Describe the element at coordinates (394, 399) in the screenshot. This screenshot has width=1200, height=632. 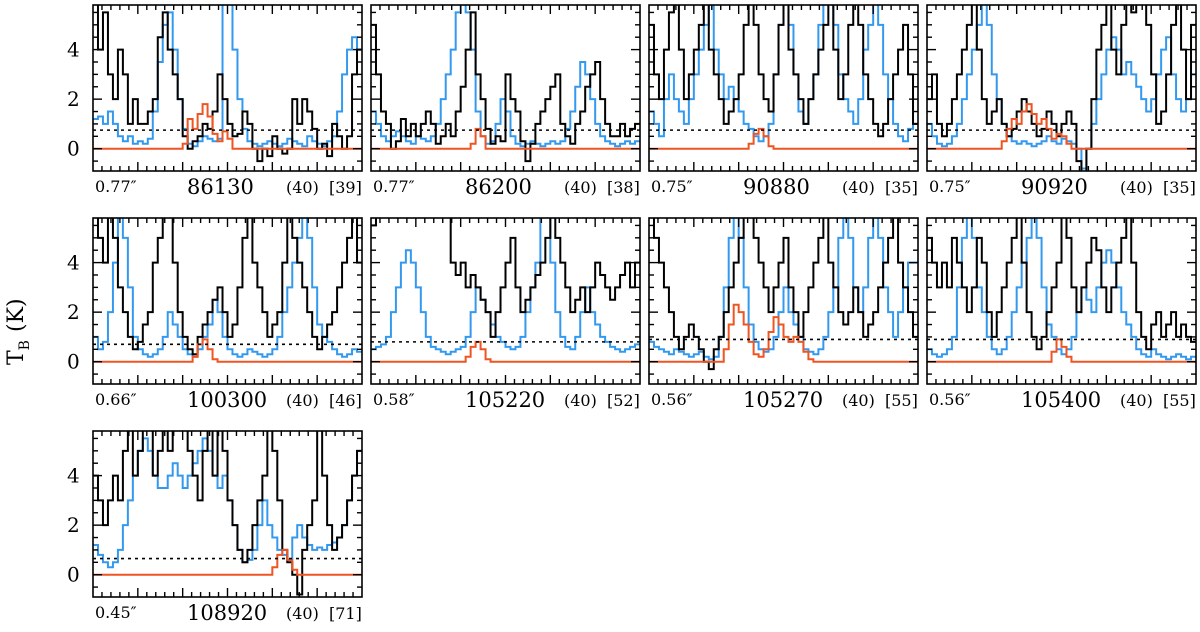
I see `resolution-label: 0.58″` at that location.